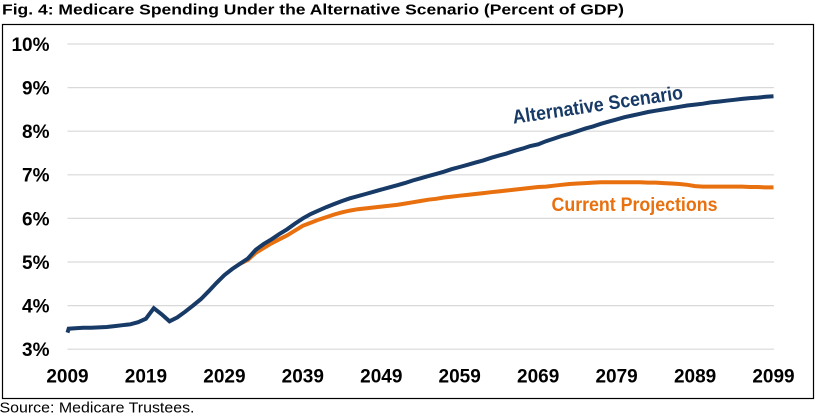 This screenshot has width=820, height=417. Describe the element at coordinates (36, 307) in the screenshot. I see `svg-text: 4%` at that location.